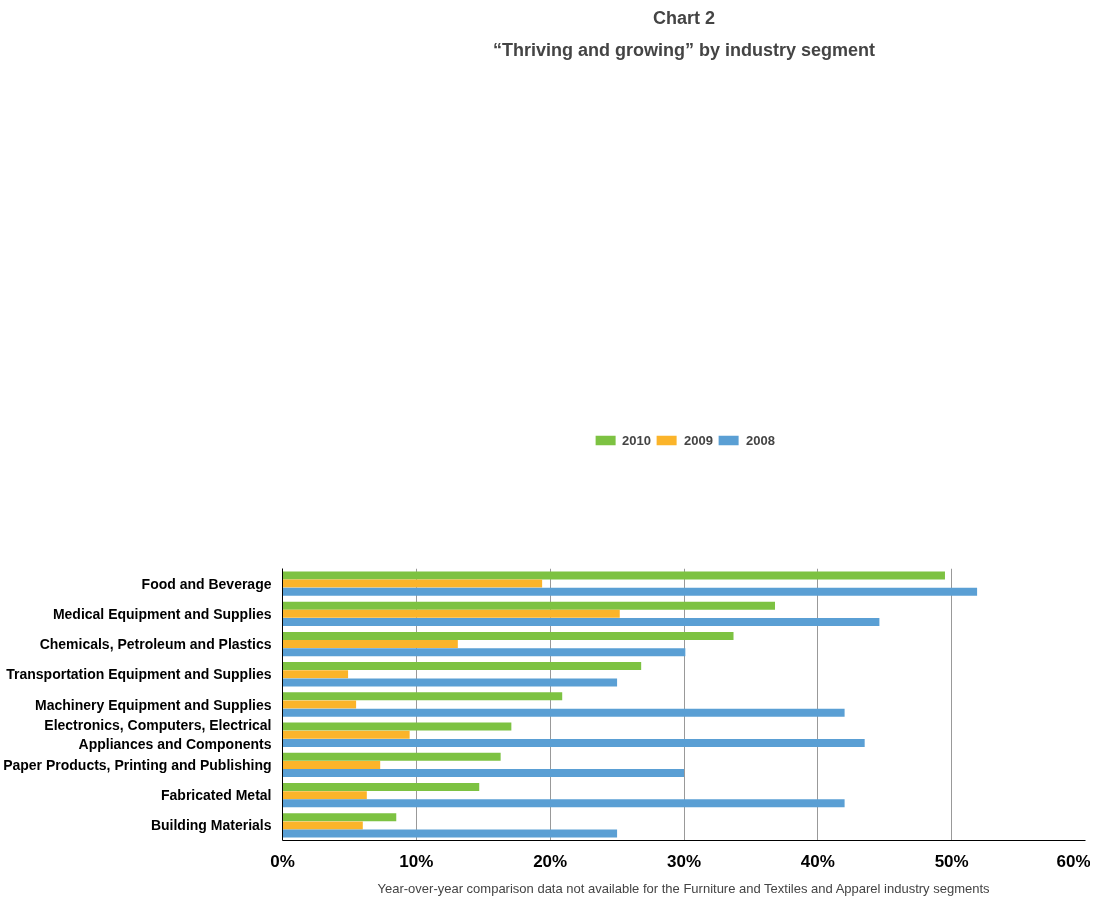 The image size is (1101, 911). I want to click on chart-subtitle: “Thriving and growing” by industry segment, so click(684, 49).